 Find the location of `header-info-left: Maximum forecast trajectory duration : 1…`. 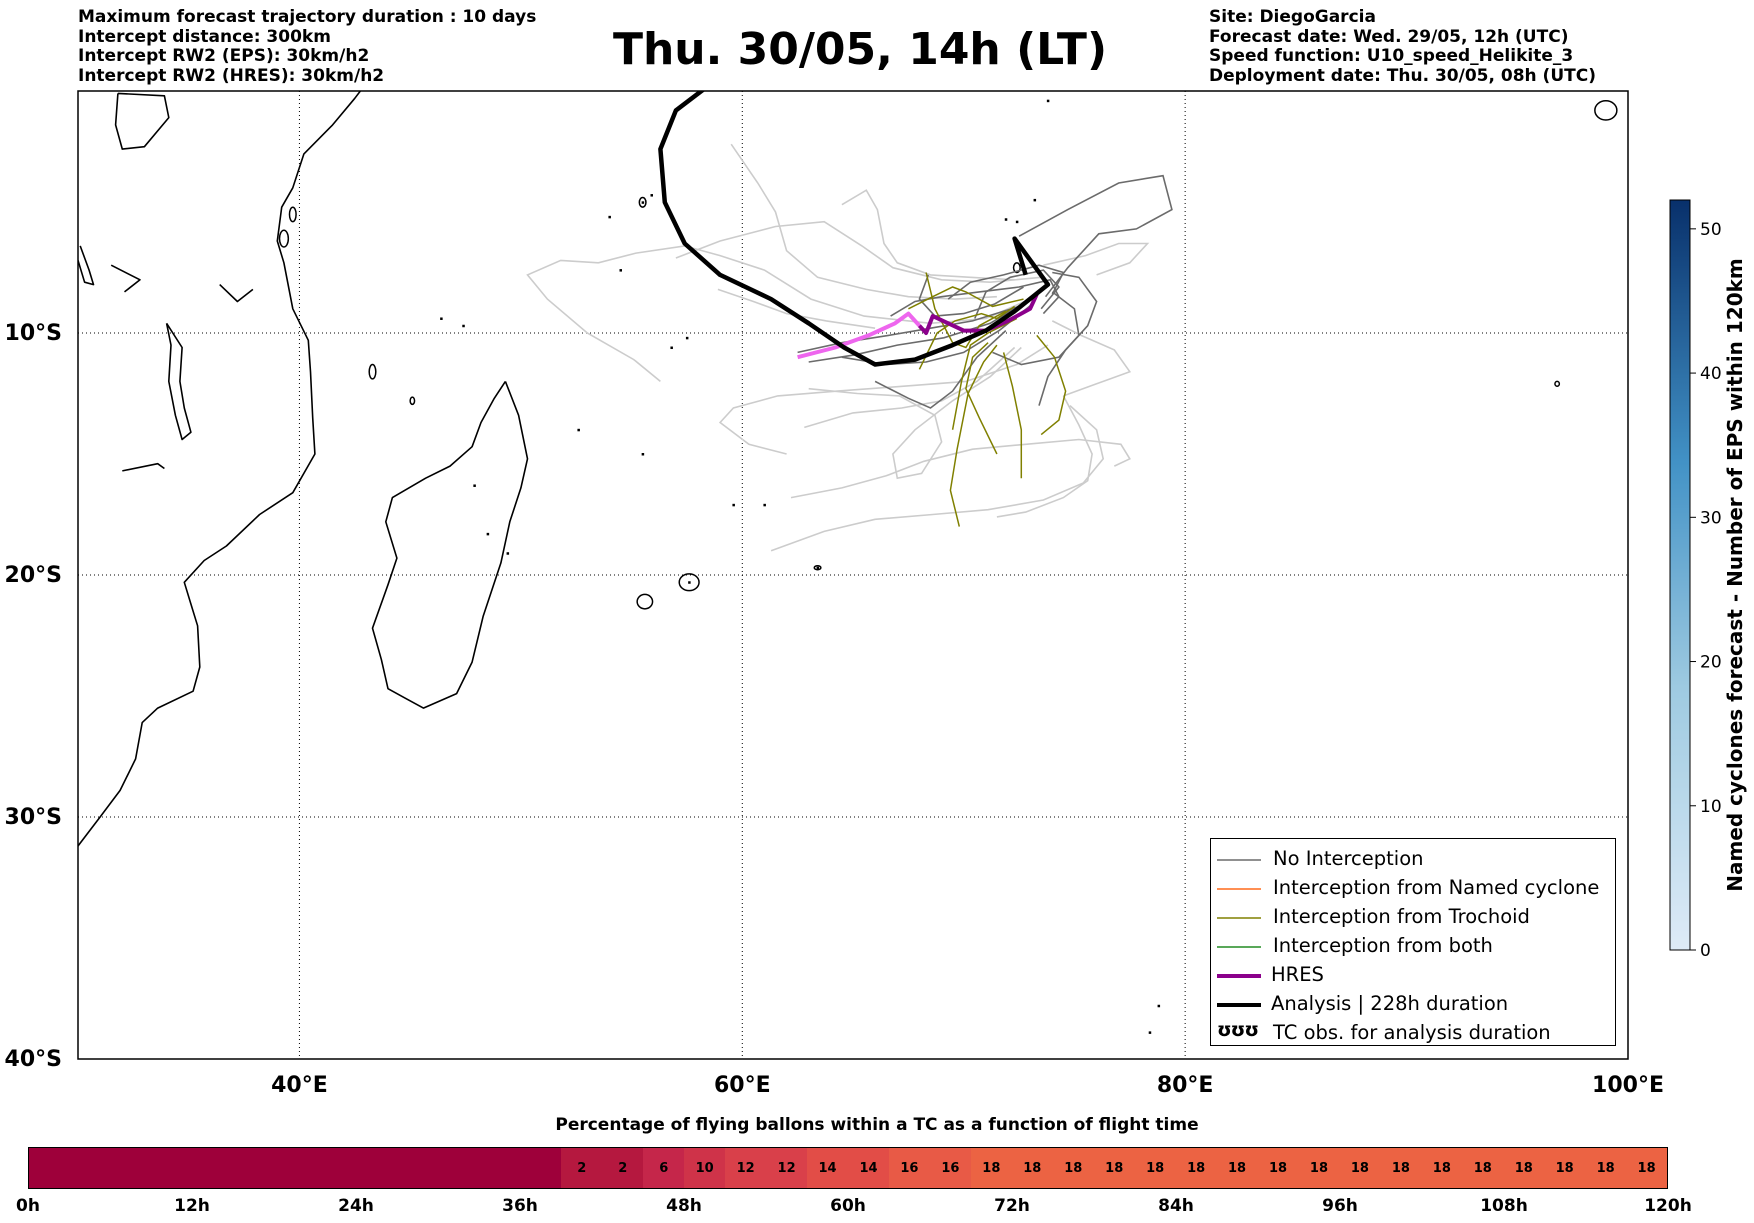

header-info-left: Maximum forecast trajectory duration : 1… is located at coordinates (307, 46).